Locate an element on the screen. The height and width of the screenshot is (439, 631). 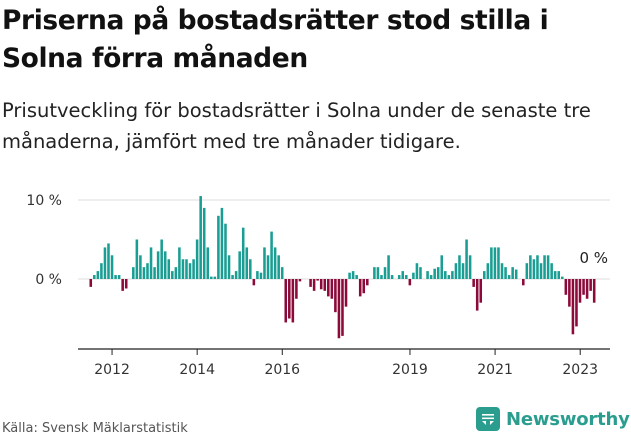
x-tick-label: 2014 is located at coordinates (197, 370).